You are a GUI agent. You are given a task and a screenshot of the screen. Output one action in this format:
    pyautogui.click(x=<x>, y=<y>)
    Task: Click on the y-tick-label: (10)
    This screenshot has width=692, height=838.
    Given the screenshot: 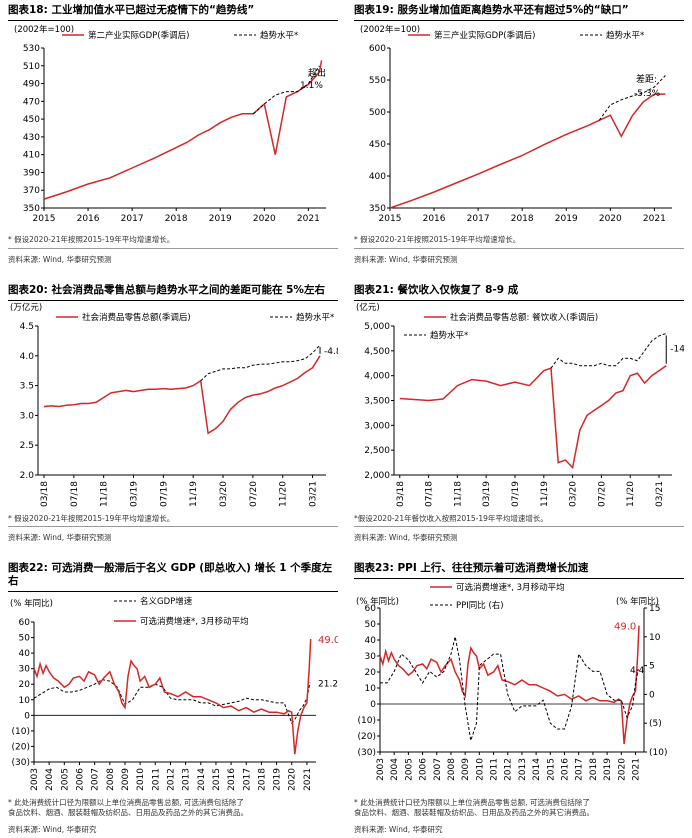 What is the action you would take?
    pyautogui.click(x=21, y=732)
    